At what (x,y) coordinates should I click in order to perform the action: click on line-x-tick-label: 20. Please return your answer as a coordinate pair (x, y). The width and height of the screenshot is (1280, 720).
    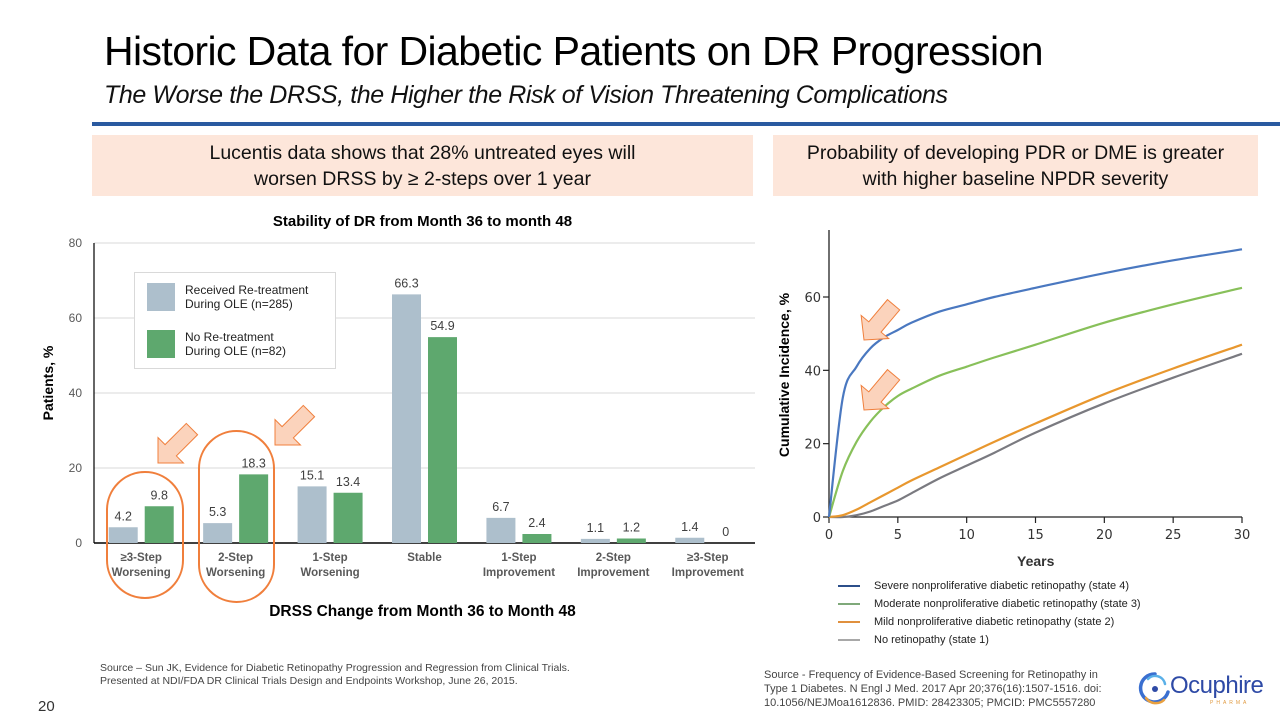
    Looking at the image, I should click on (1104, 535).